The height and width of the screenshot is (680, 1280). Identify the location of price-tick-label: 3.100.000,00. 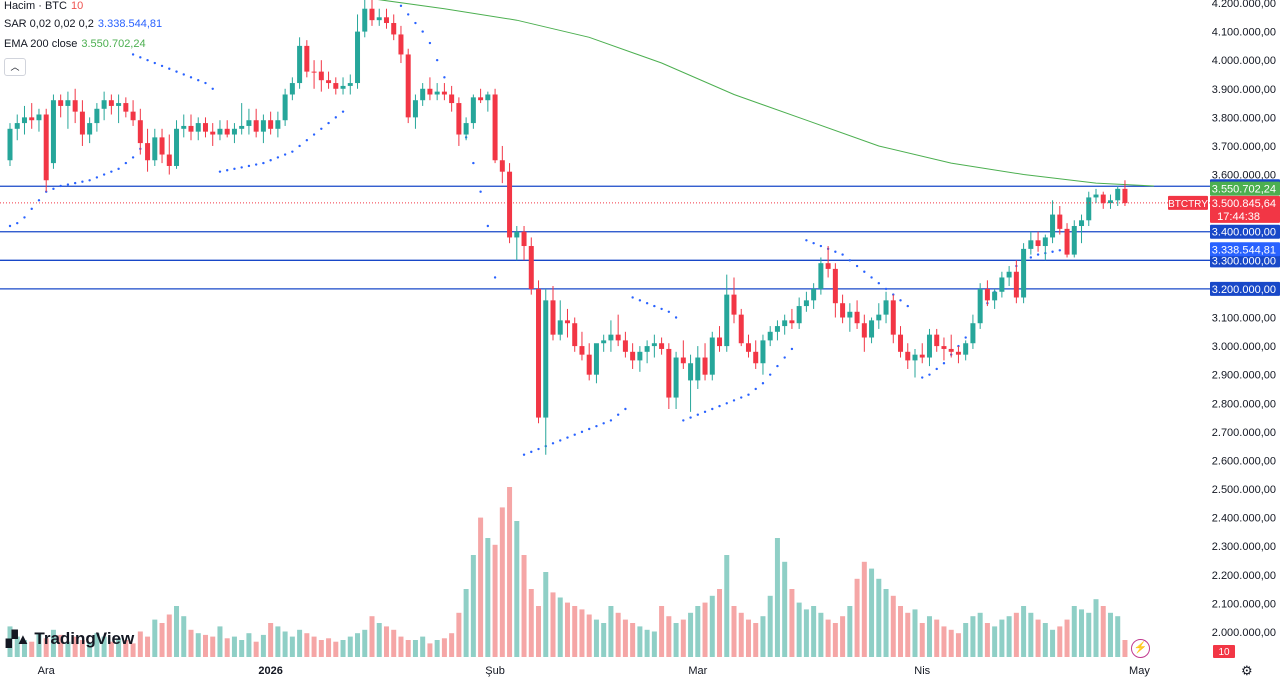
(1244, 319).